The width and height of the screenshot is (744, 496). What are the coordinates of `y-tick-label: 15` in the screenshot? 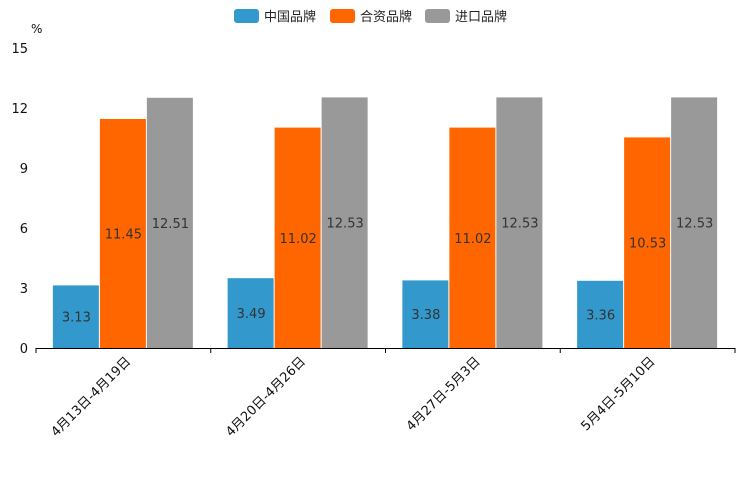 It's located at (19, 49).